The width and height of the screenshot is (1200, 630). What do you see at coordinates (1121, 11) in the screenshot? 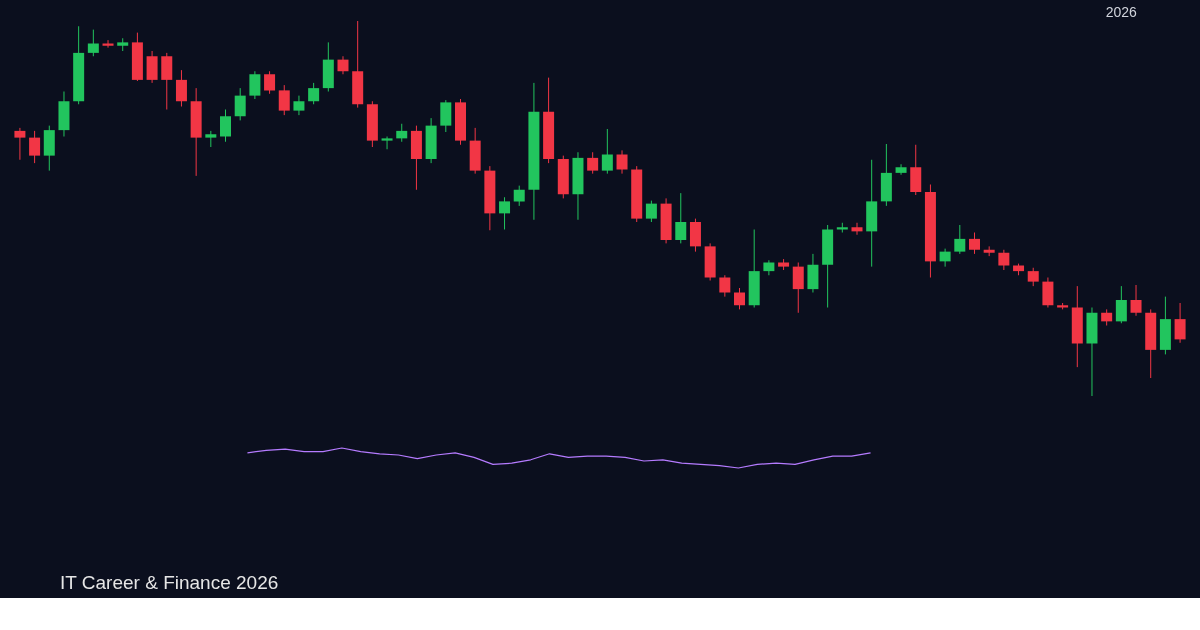
I see `x-tick-label: 2026` at bounding box center [1121, 11].